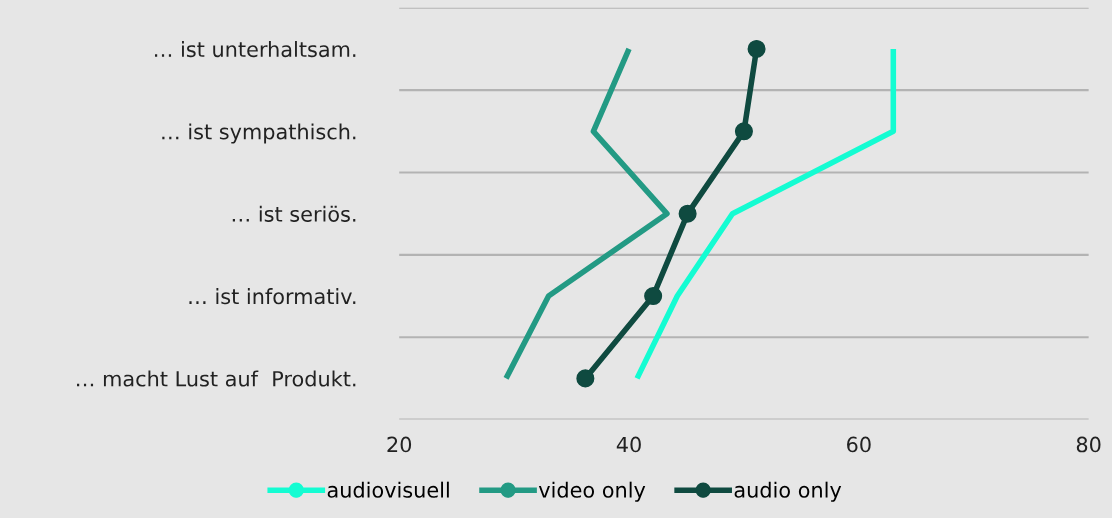  What do you see at coordinates (272, 296) in the screenshot?
I see `y-tick-label: … ist informativ.` at bounding box center [272, 296].